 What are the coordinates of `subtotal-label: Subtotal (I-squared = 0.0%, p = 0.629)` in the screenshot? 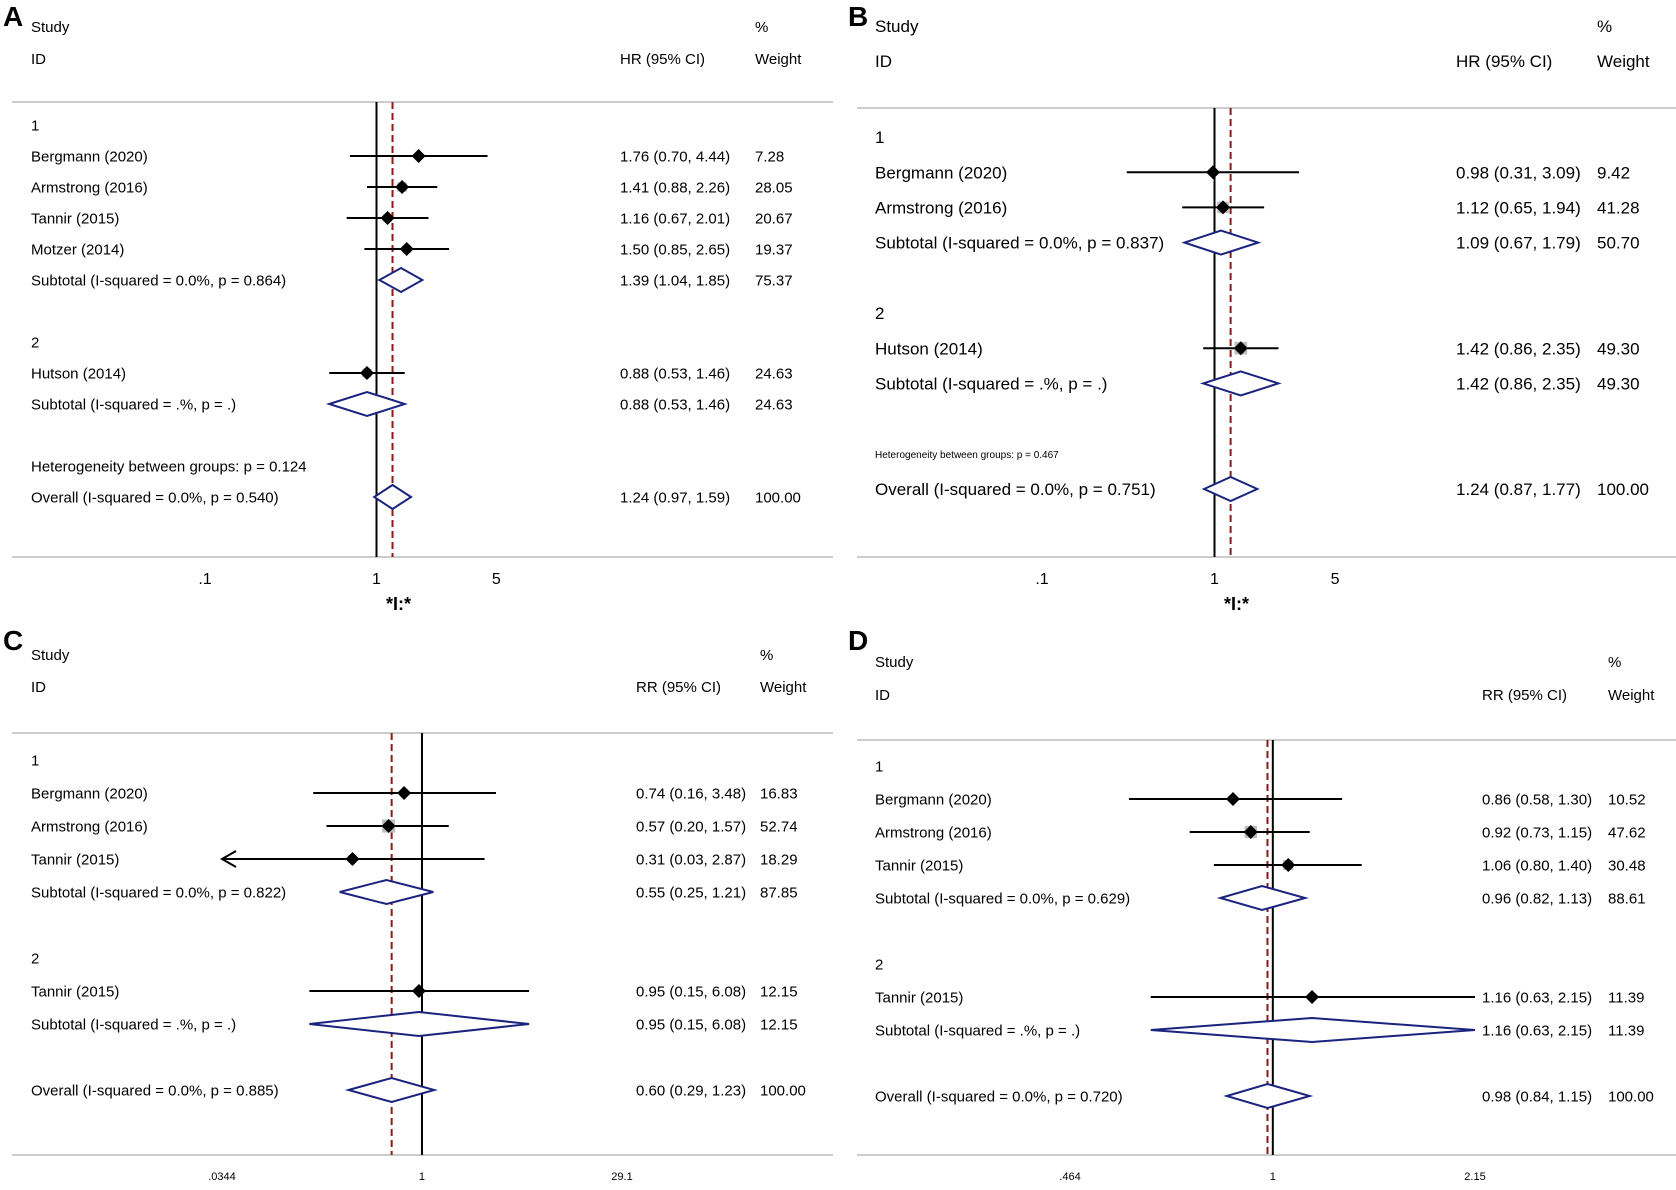 It's located at (1002, 898).